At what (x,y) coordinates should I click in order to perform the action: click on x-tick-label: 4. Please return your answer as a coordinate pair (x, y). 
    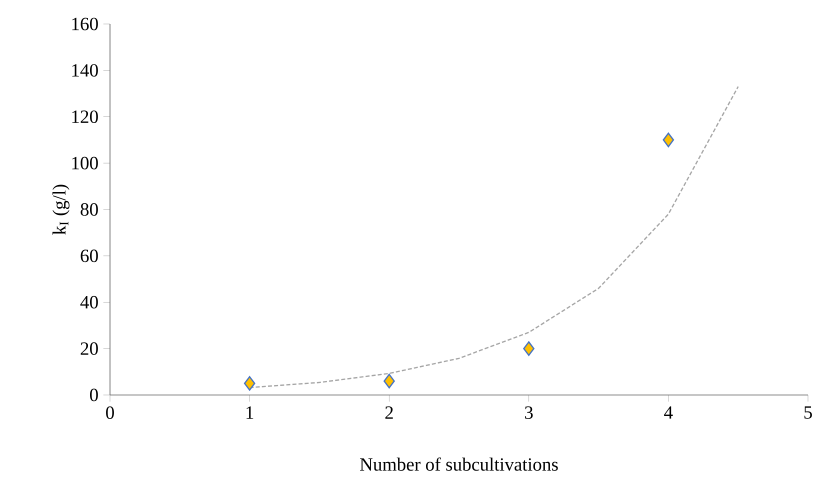
    Looking at the image, I should click on (668, 412).